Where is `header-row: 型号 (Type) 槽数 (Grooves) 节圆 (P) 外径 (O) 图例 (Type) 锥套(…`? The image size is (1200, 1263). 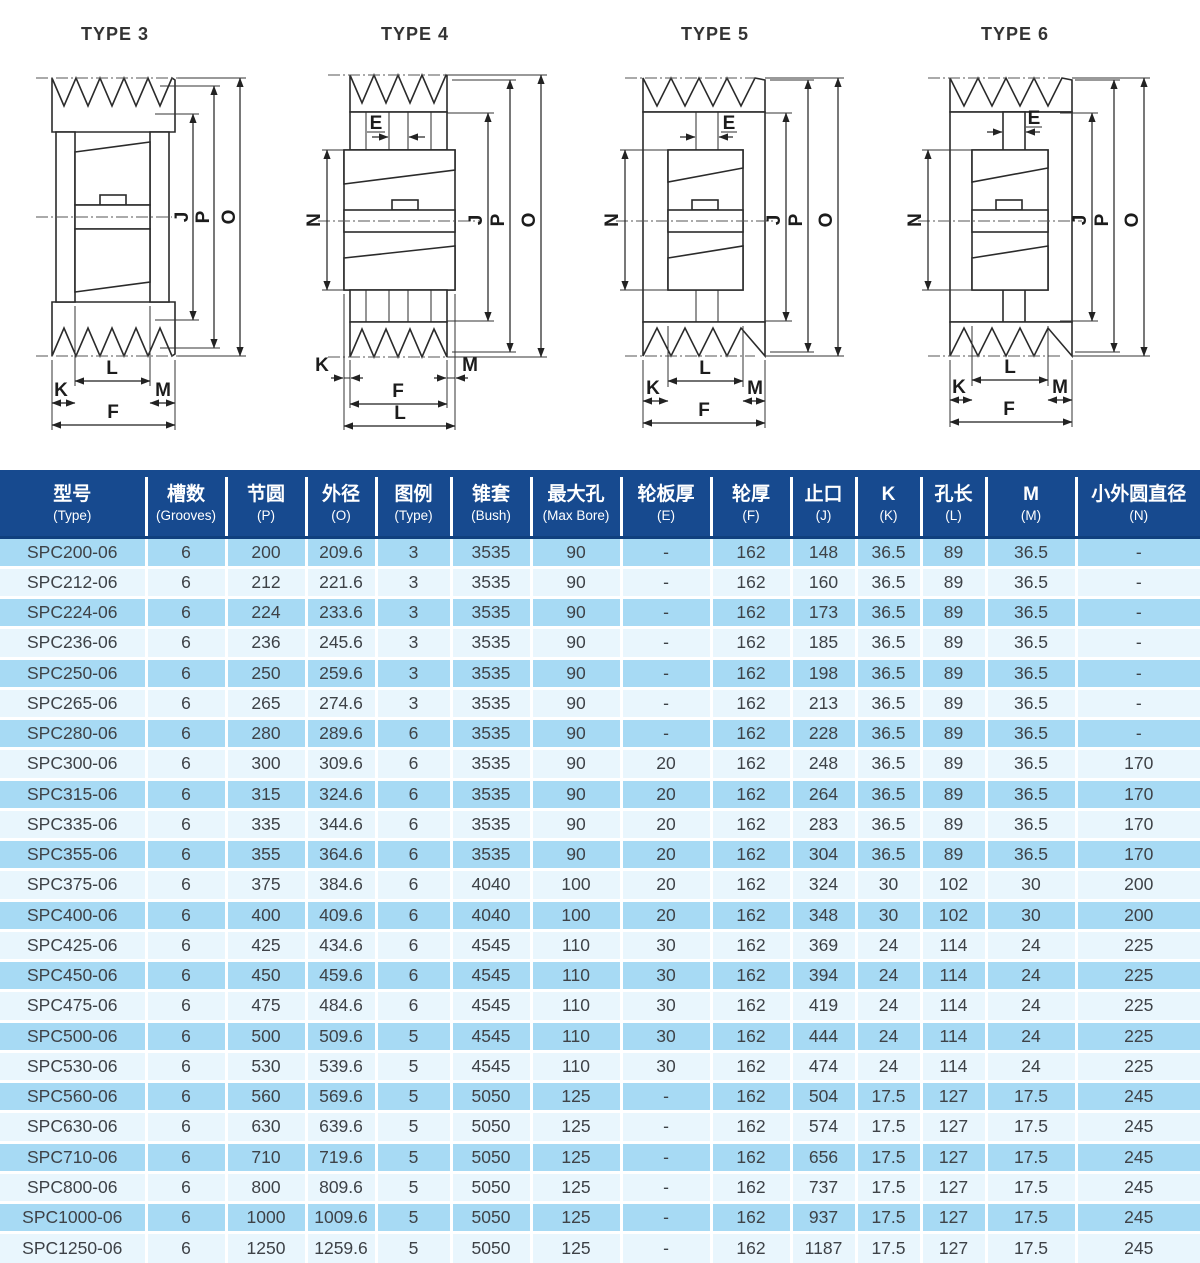 header-row: 型号 (Type) 槽数 (Grooves) 节圆 (P) 外径 (O) 图例 (Type) 锥套(… is located at coordinates (600, 504).